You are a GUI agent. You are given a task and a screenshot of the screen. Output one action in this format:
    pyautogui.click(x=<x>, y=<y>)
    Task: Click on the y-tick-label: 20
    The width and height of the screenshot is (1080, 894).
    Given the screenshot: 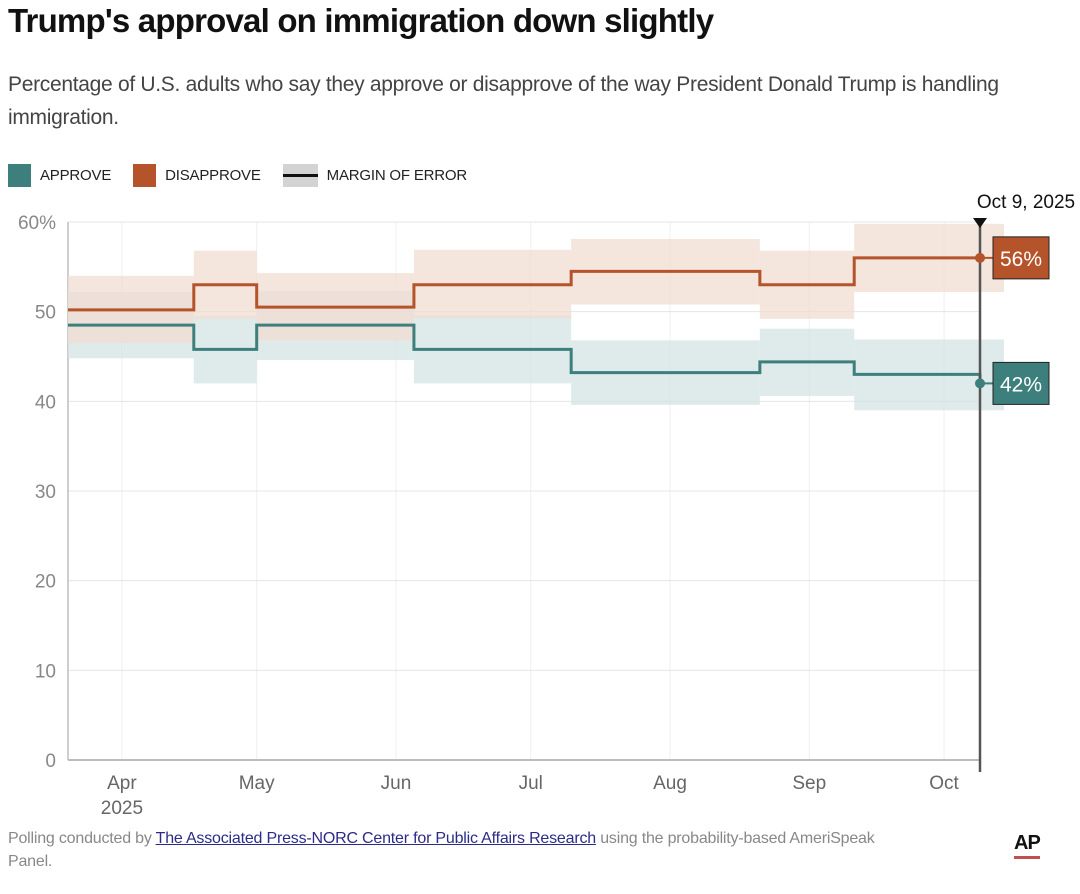 What is the action you would take?
    pyautogui.click(x=45, y=582)
    